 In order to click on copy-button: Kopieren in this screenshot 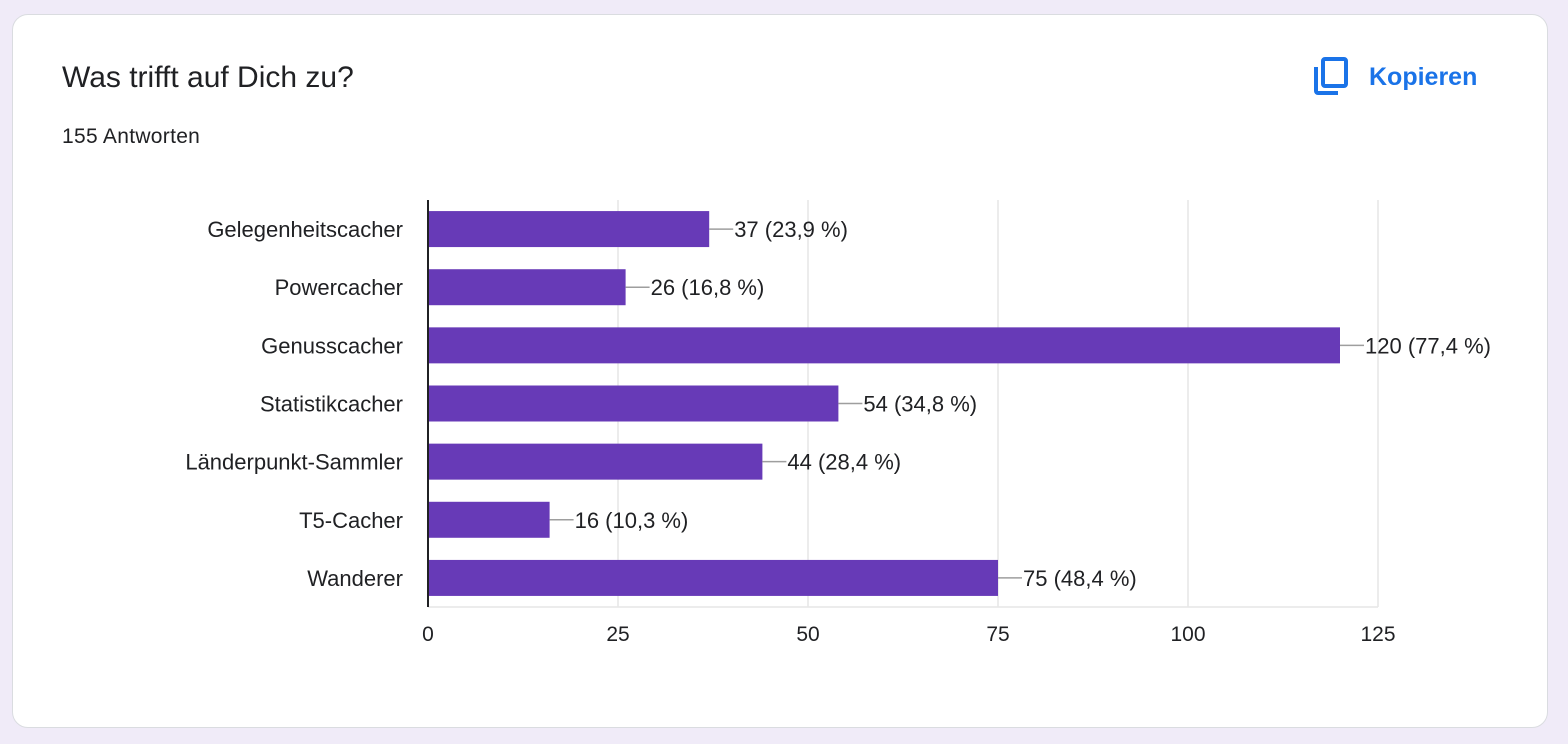, I will do `click(1395, 77)`.